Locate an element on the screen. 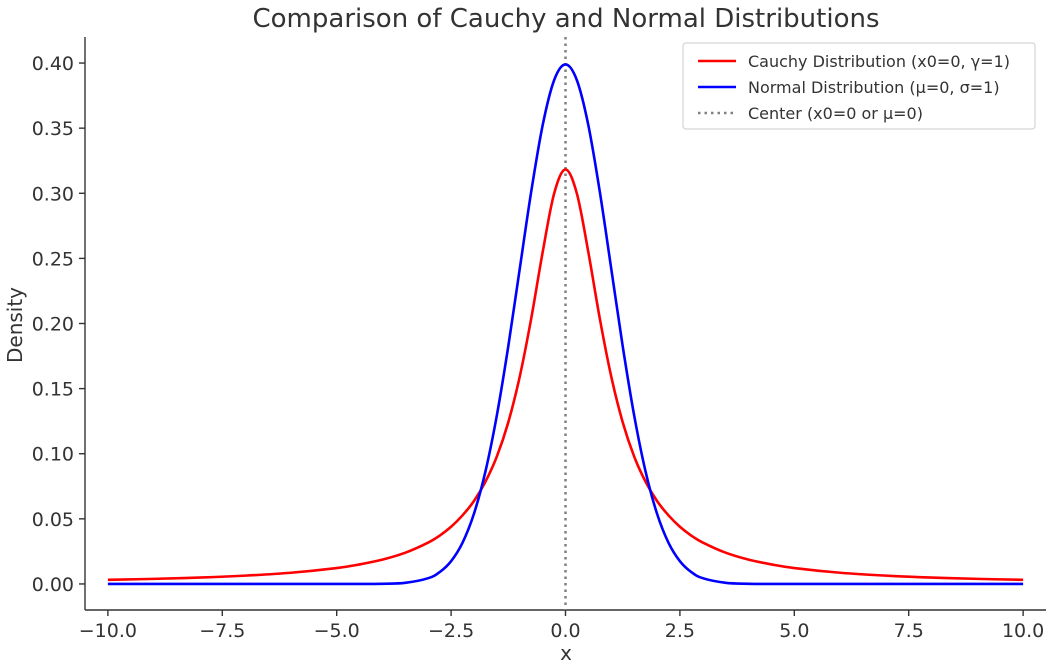 Image resolution: width=1052 pixels, height=667 pixels. y-tick-label: 0.30 is located at coordinates (53, 194).